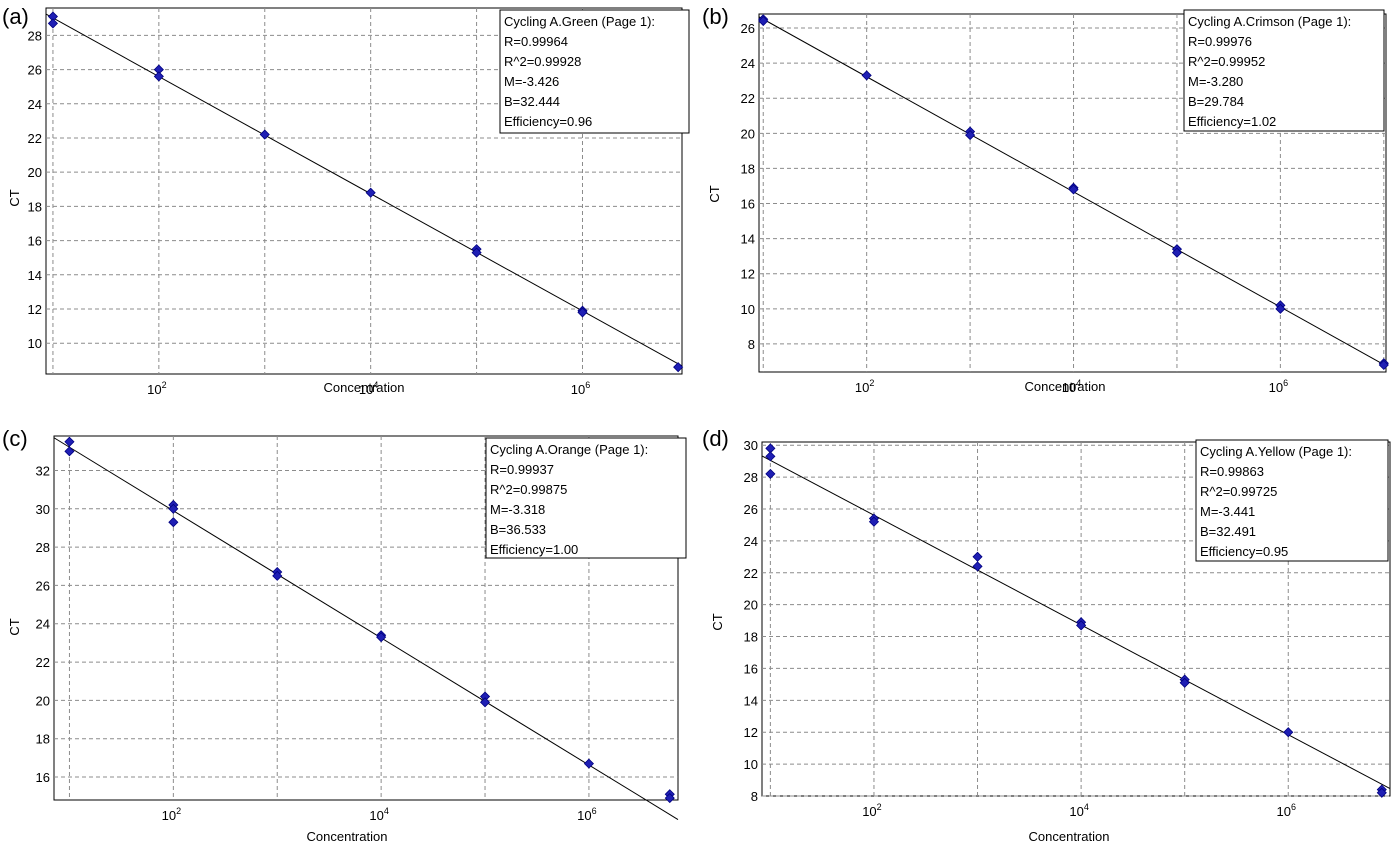 This screenshot has width=1397, height=848. I want to click on panel-label: (a), so click(15, 16).